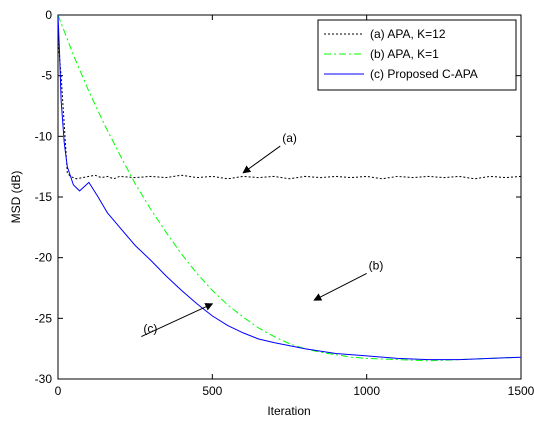 Image resolution: width=534 pixels, height=421 pixels. I want to click on legend-box, so click(417, 55).